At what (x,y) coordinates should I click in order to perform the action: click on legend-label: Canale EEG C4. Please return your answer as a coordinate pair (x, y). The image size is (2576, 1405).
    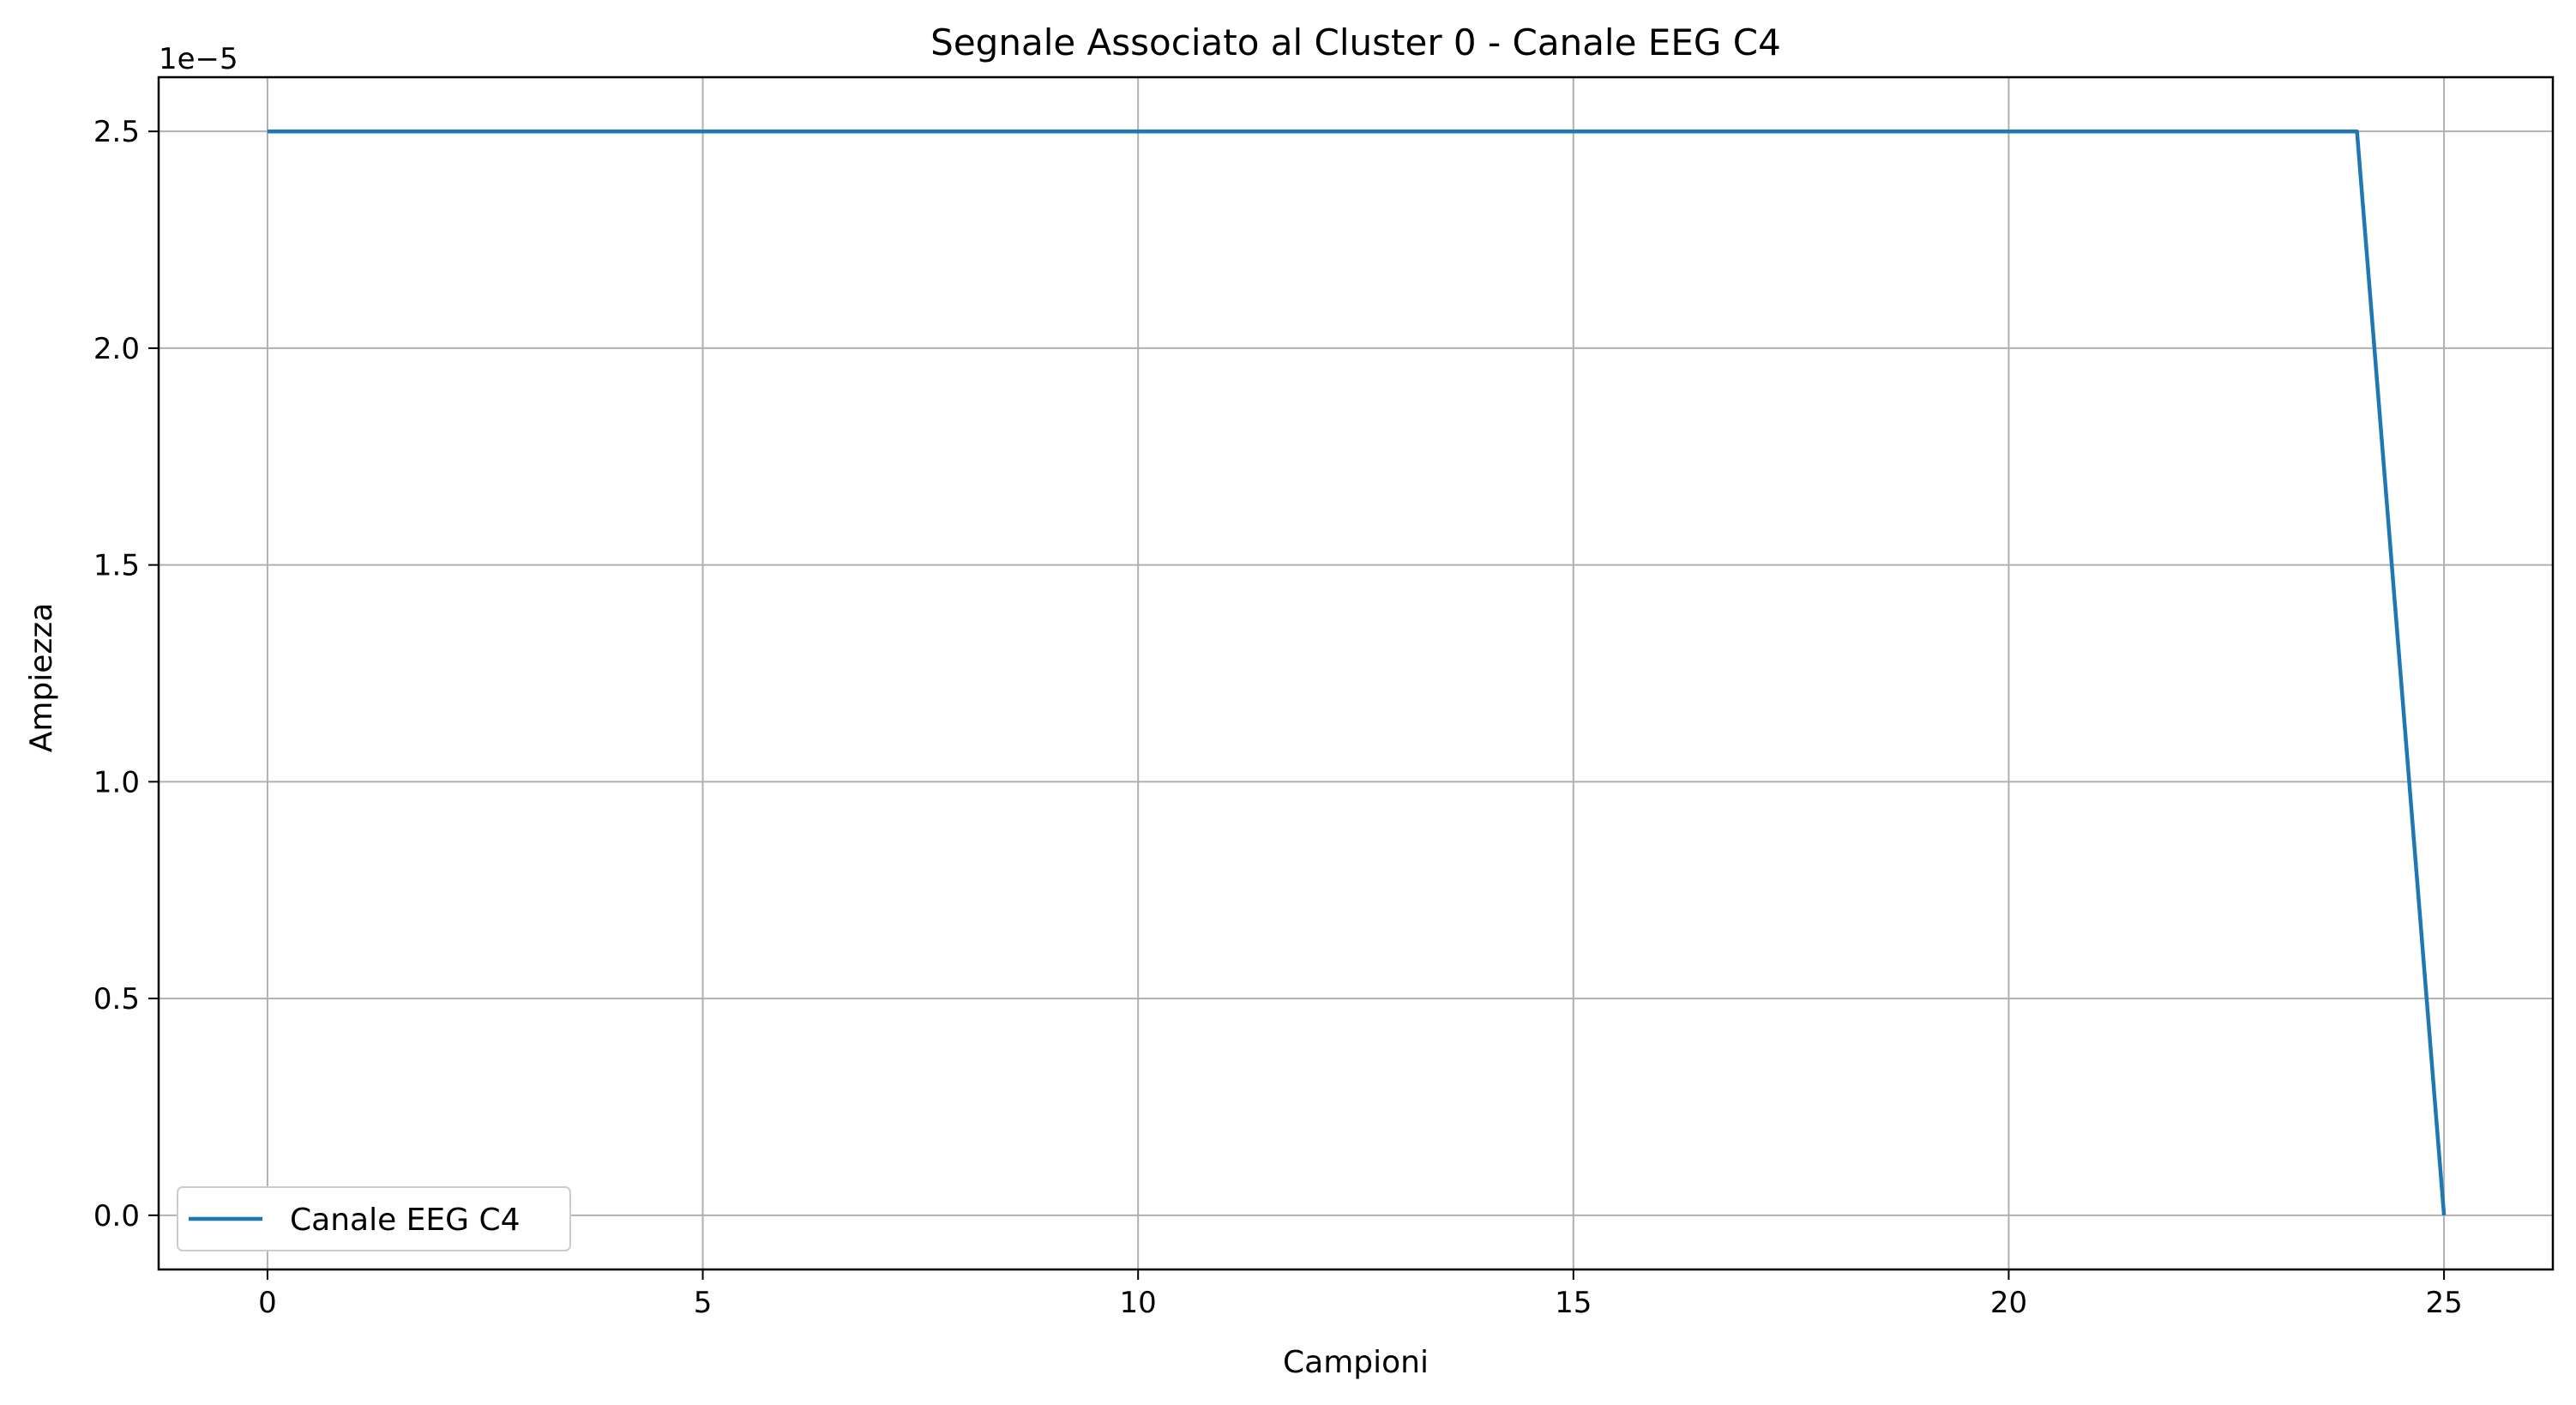
    Looking at the image, I should click on (405, 1220).